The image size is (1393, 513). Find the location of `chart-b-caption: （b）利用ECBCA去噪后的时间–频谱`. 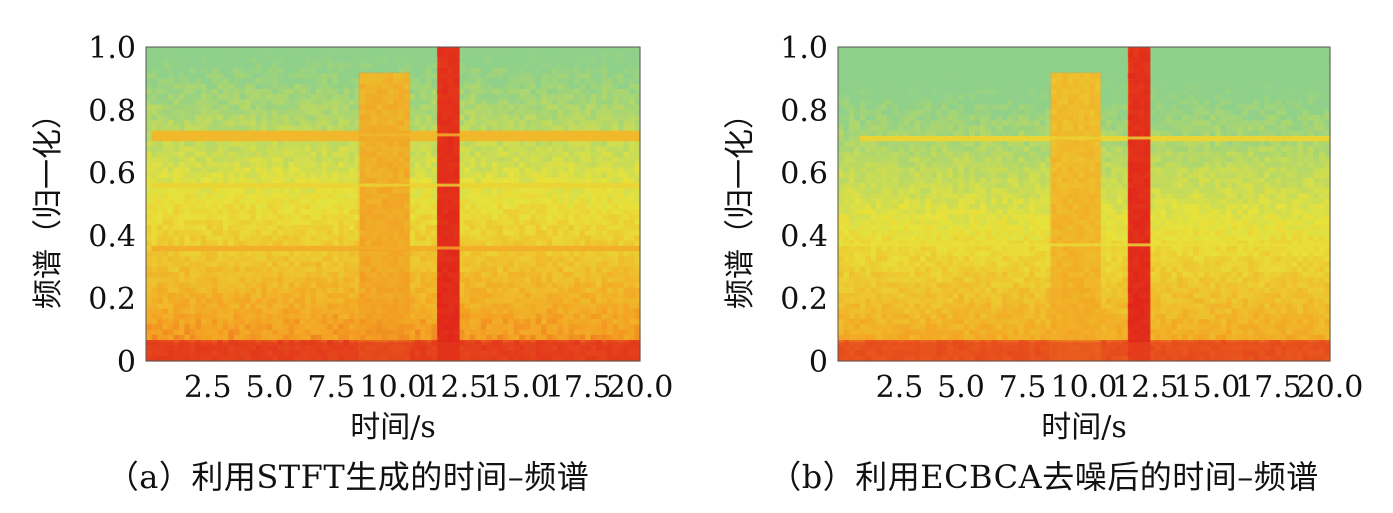

chart-b-caption: （b）利用ECBCA去噪后的时间–频谱 is located at coordinates (1044, 477).